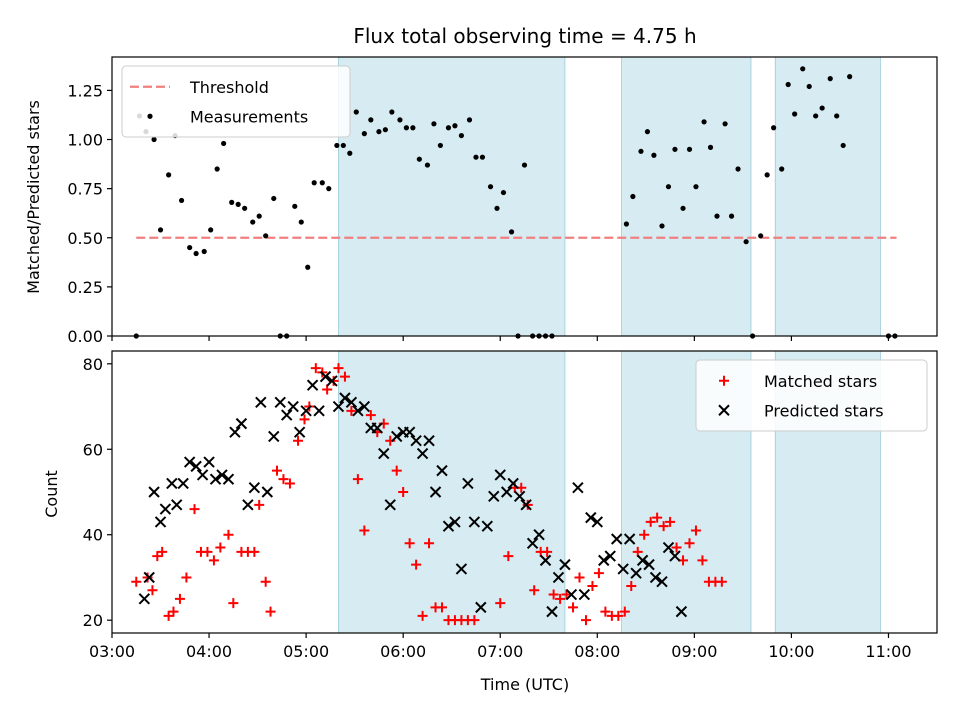 This screenshot has width=960, height=724. I want to click on bottom-y-tick-label: 20, so click(93, 620).